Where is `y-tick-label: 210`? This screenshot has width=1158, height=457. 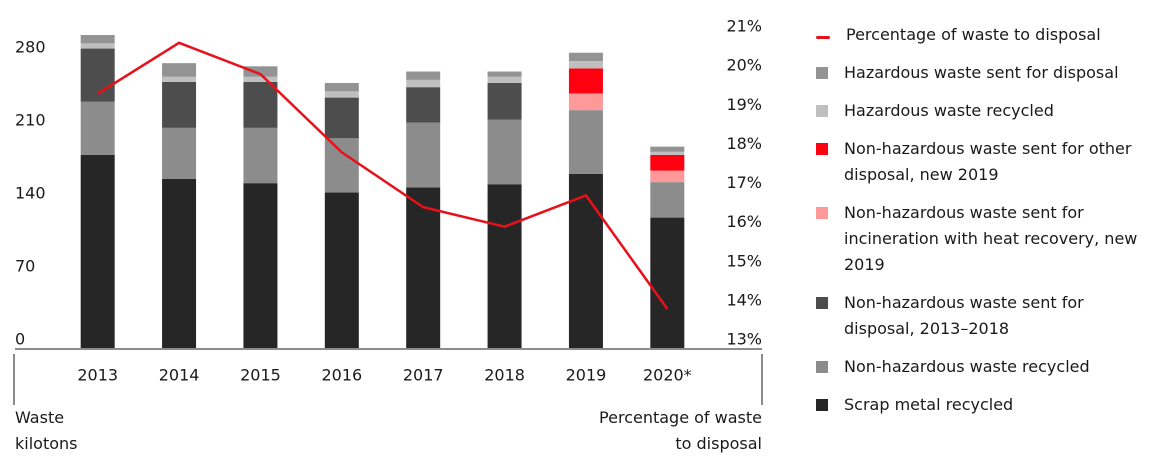
y-tick-label: 210 is located at coordinates (30, 119).